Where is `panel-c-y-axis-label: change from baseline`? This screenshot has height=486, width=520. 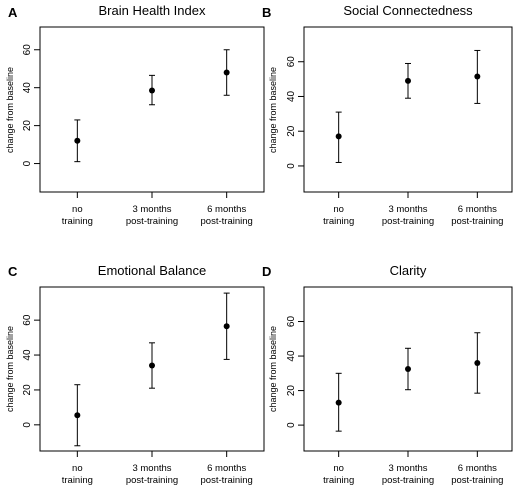 panel-c-y-axis-label: change from baseline is located at coordinates (10, 369).